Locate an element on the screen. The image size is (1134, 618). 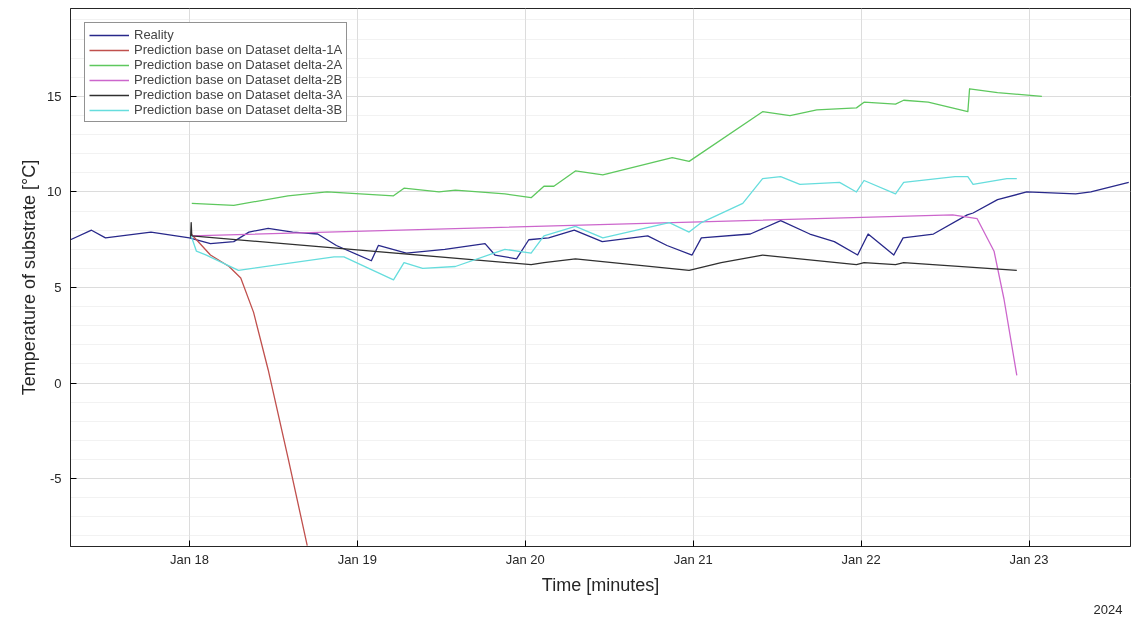
y-tick-label: 10 is located at coordinates (54, 192).